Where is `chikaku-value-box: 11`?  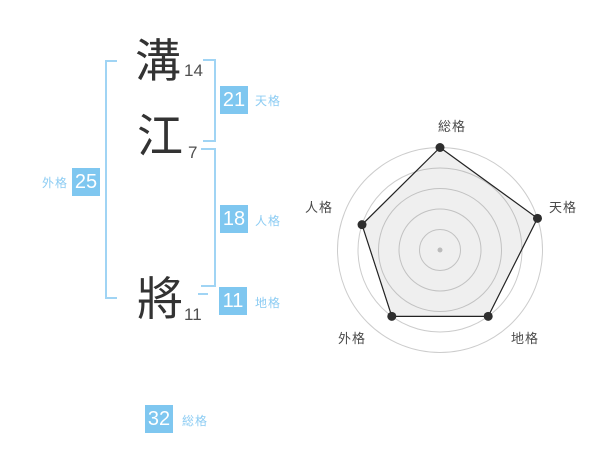
chikaku-value-box: 11 is located at coordinates (233, 301).